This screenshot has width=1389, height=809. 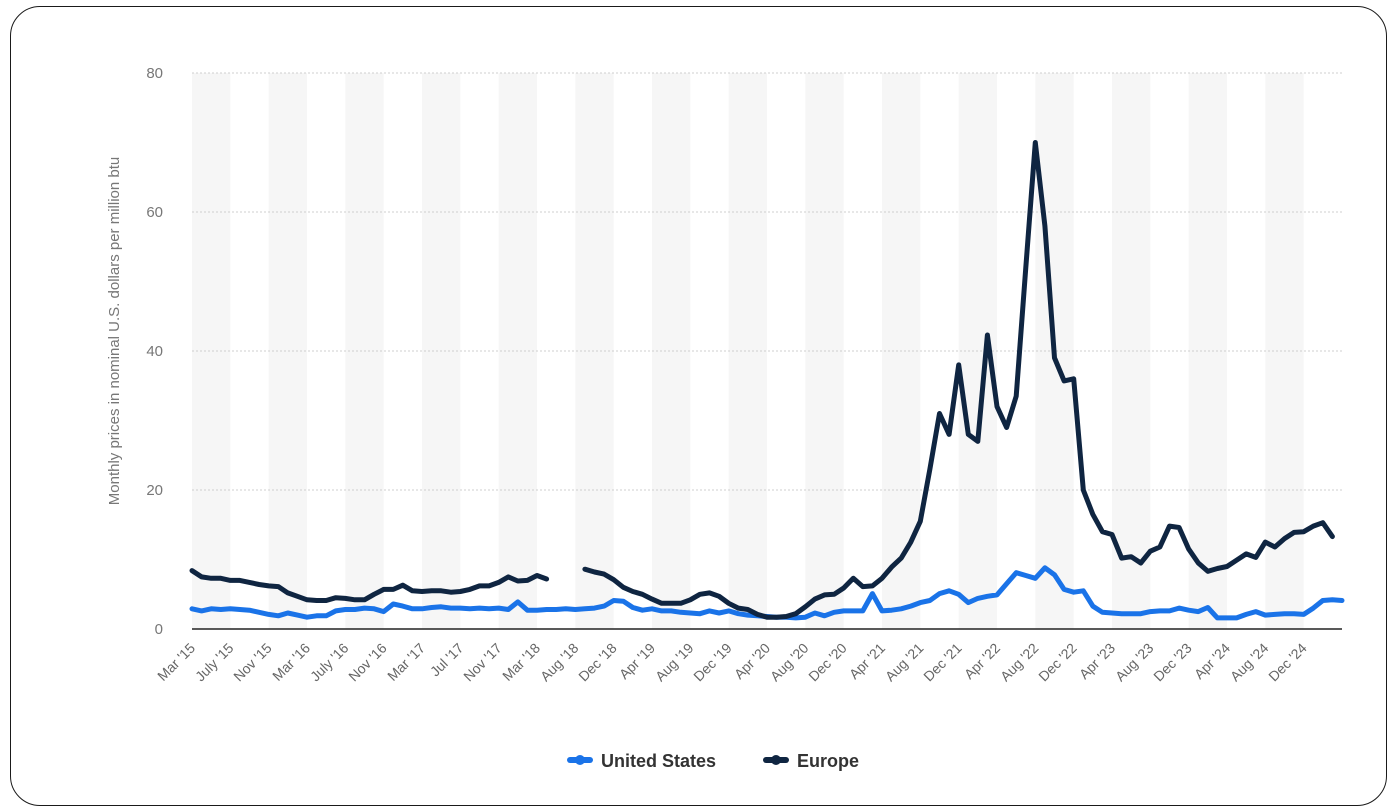 I want to click on legend-marker-europe, so click(x=776, y=760).